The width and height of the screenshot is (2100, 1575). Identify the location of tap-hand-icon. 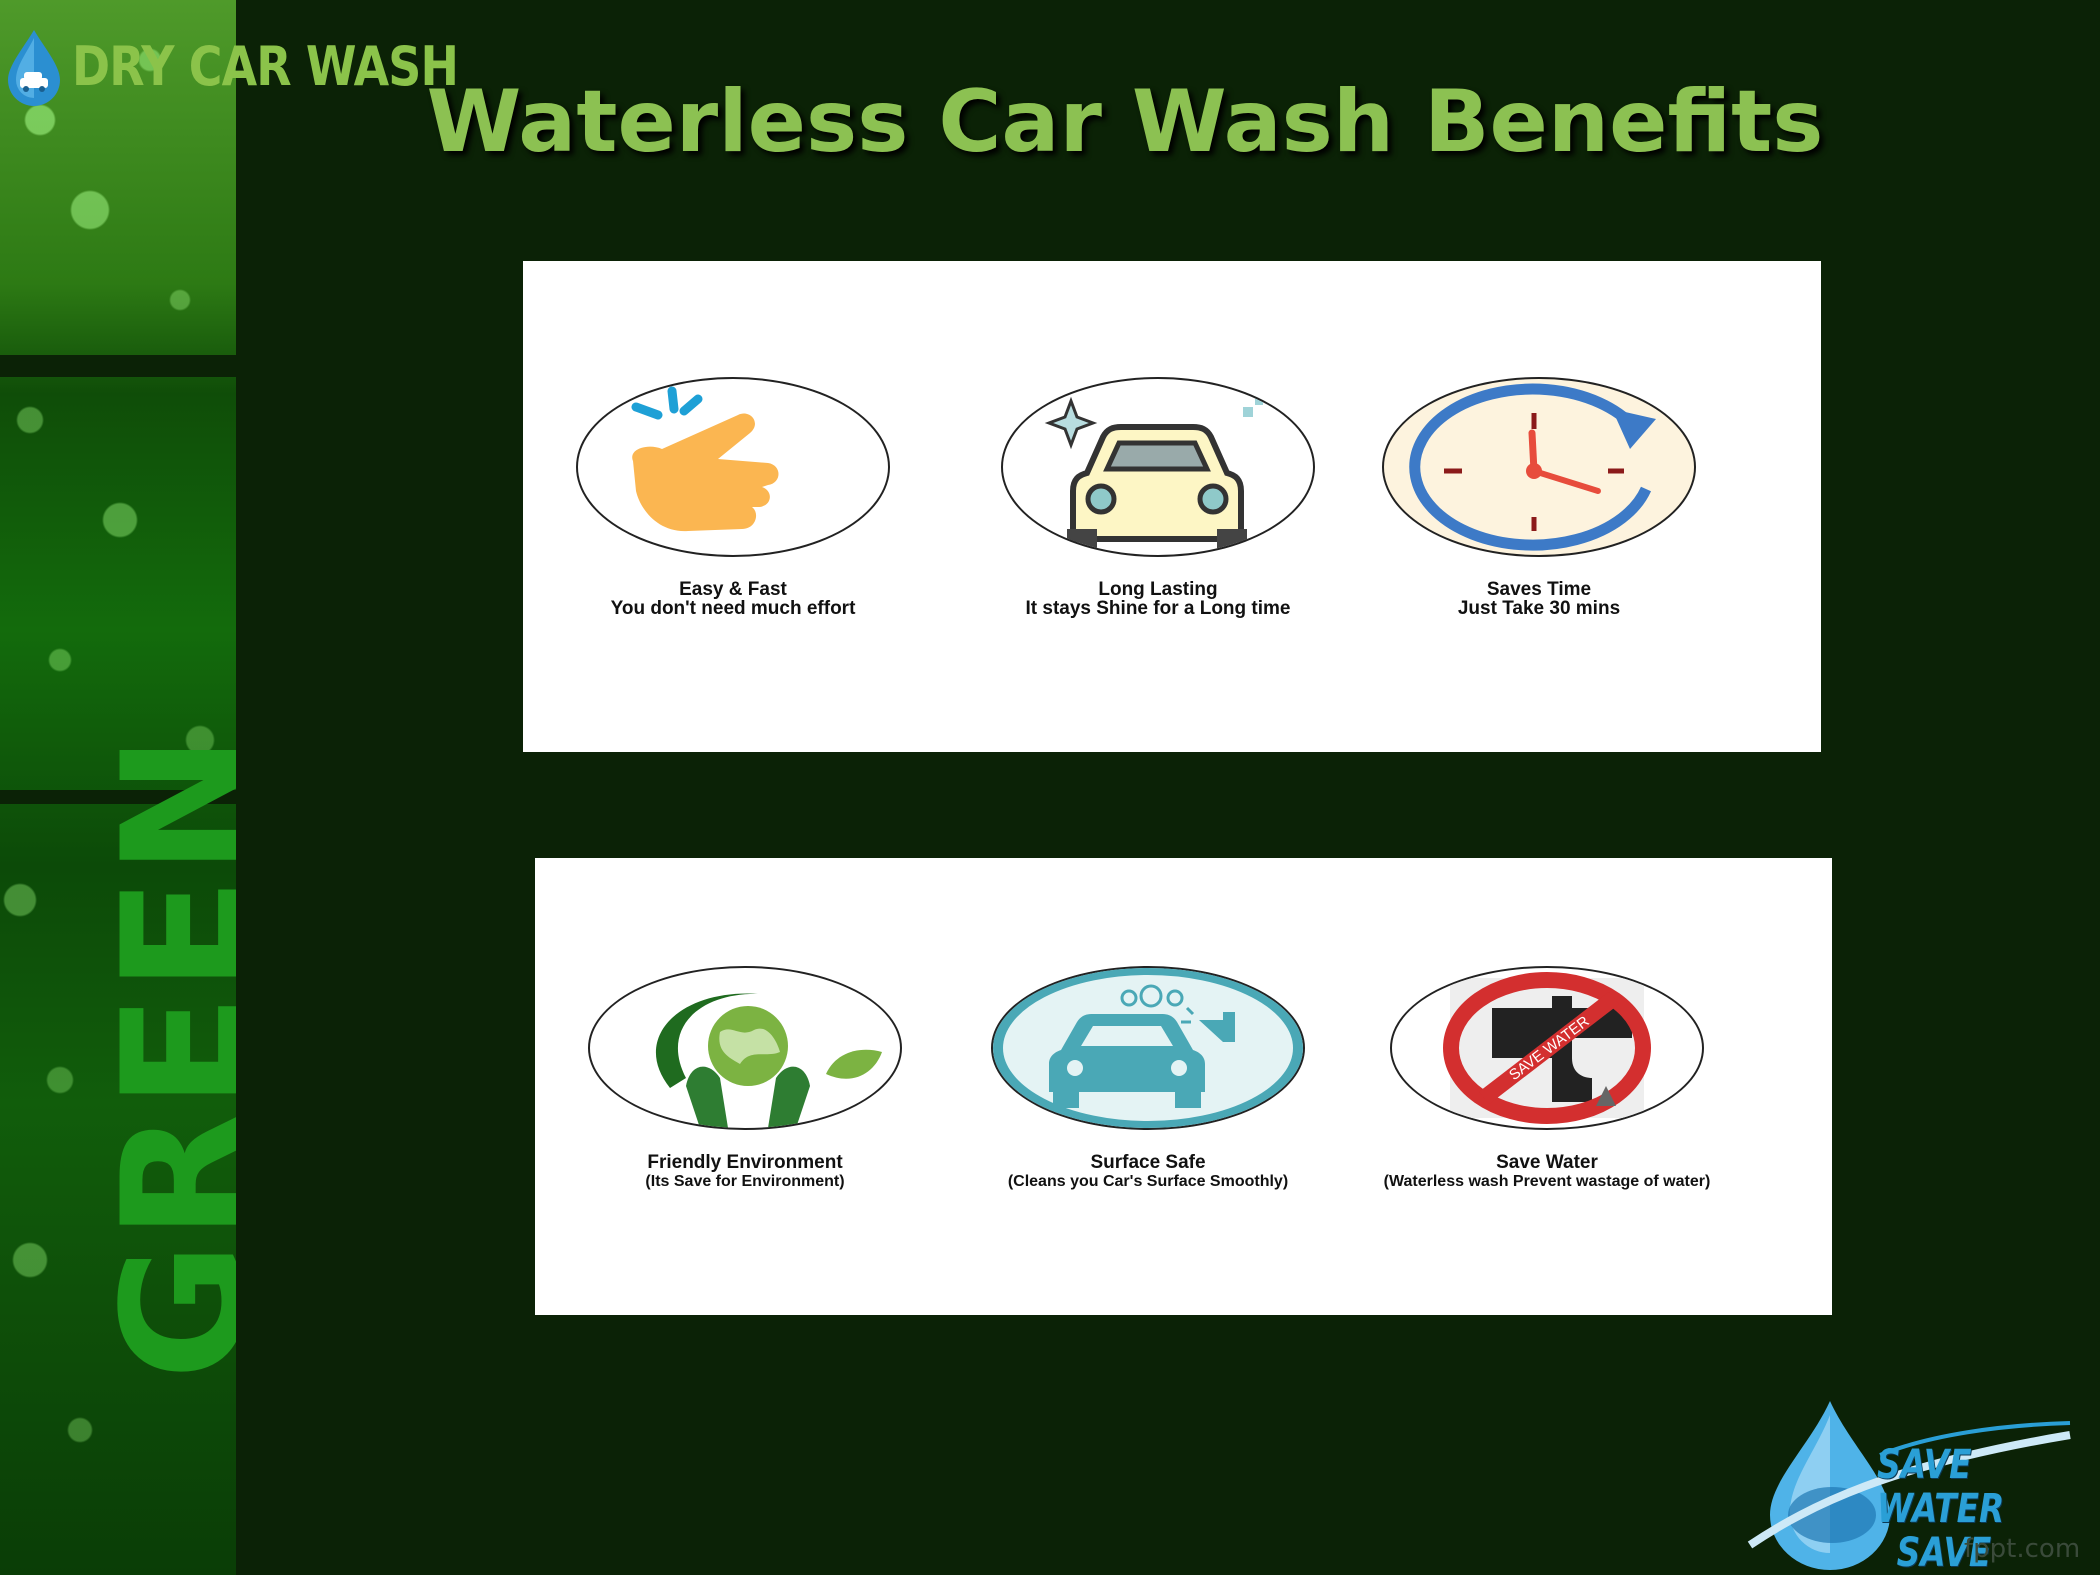
(705, 459).